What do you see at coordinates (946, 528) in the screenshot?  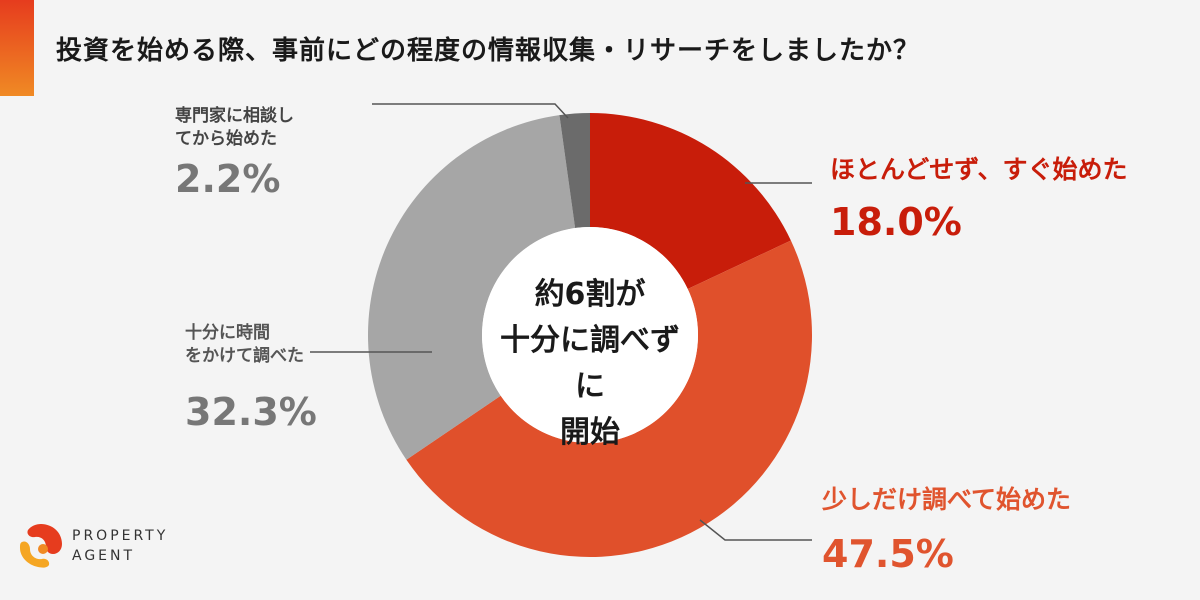 I see `slice-label-2: 少しだけ調べて始めた 47.5%` at bounding box center [946, 528].